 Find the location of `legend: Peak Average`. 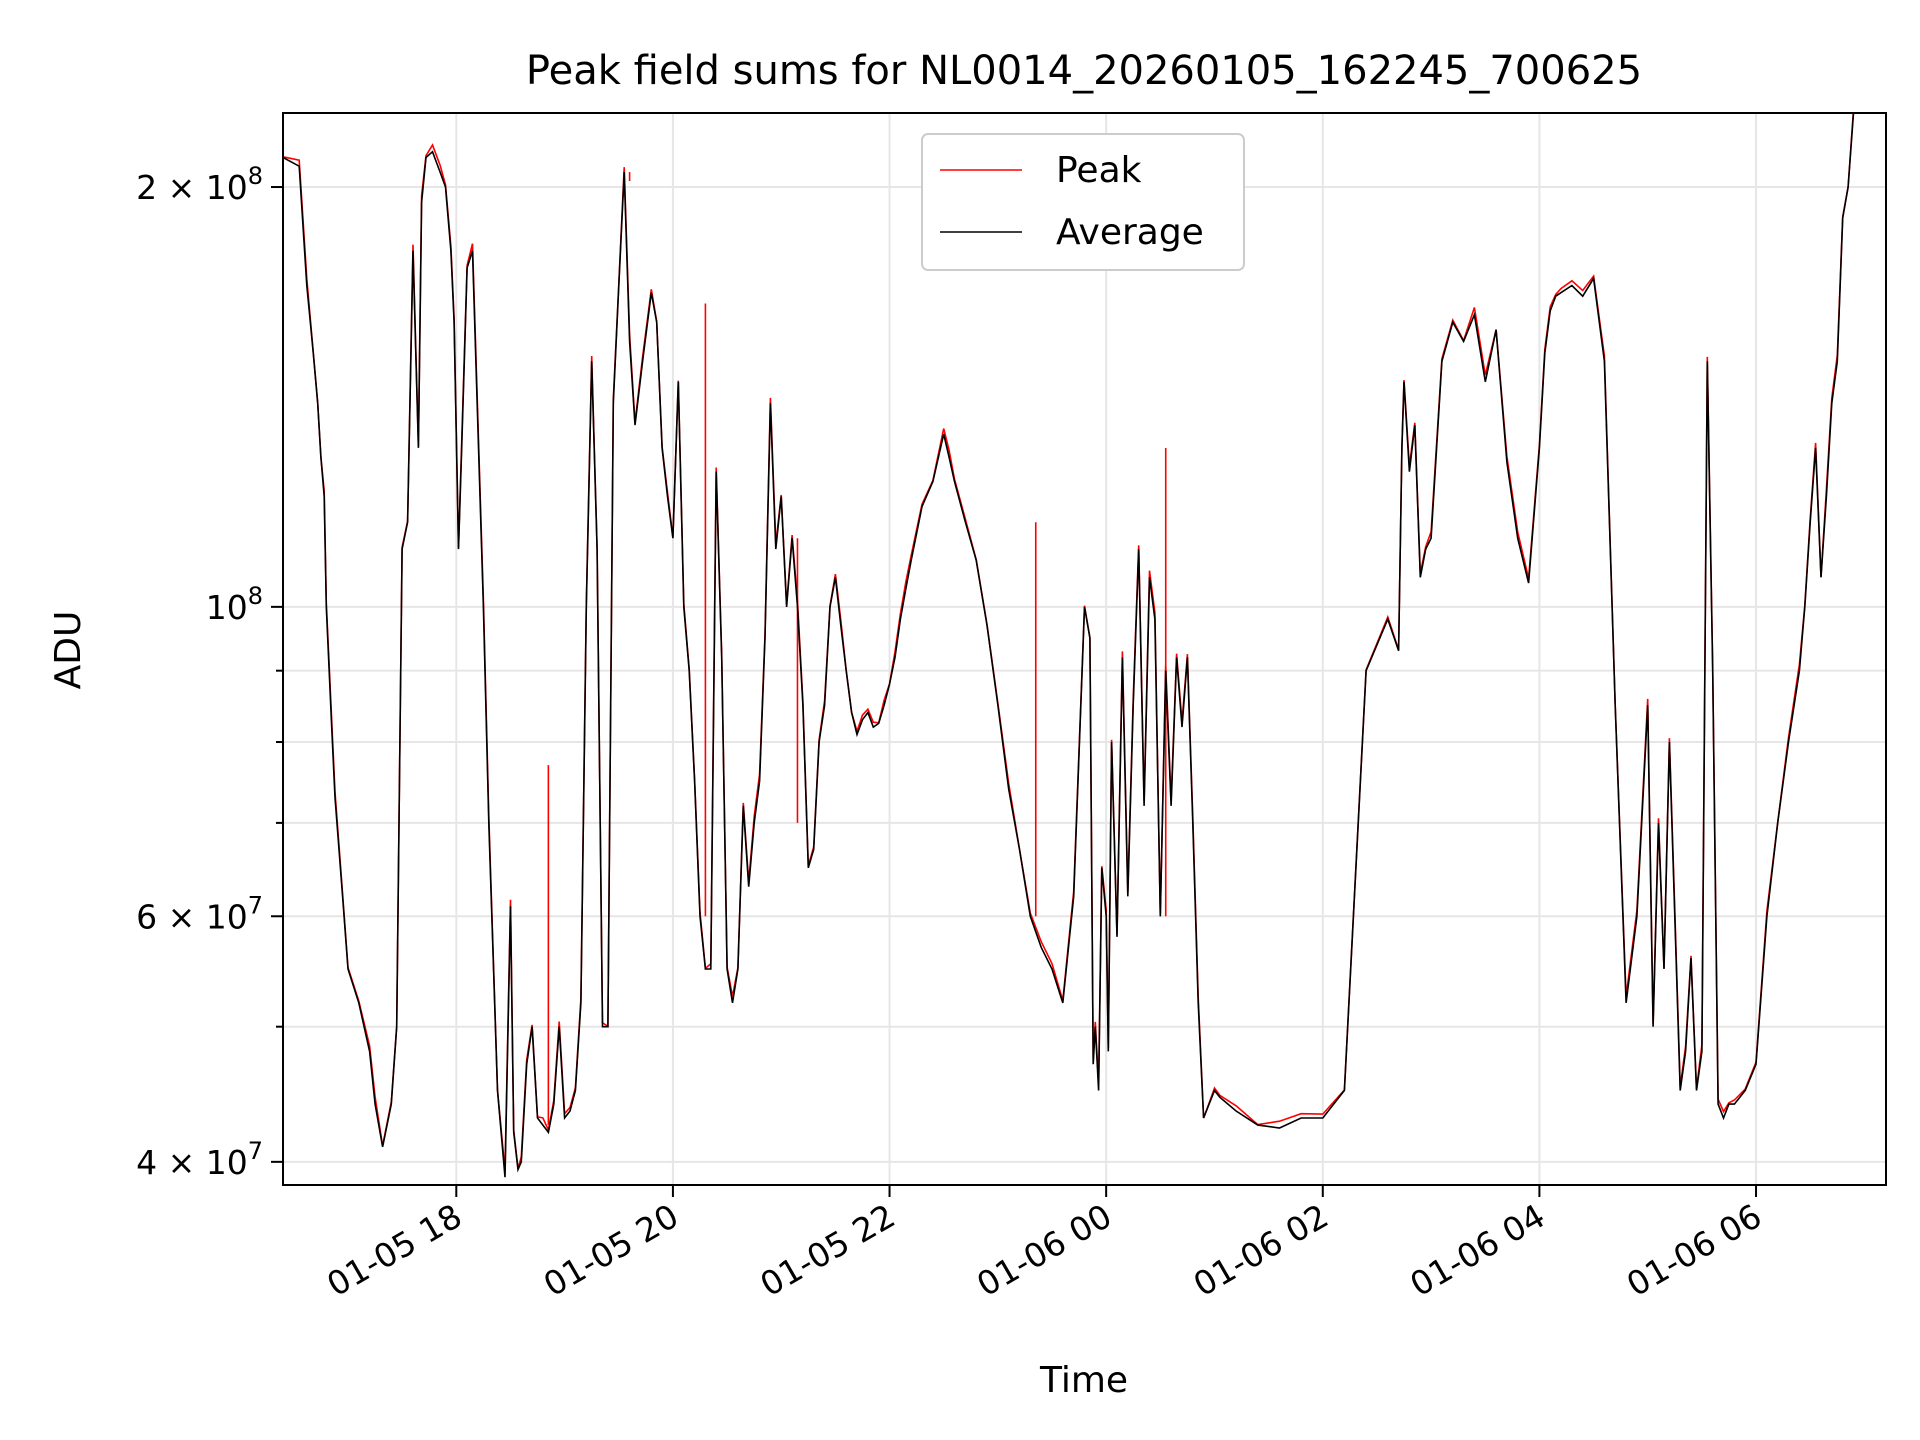

legend: Peak Average is located at coordinates (1083, 202).